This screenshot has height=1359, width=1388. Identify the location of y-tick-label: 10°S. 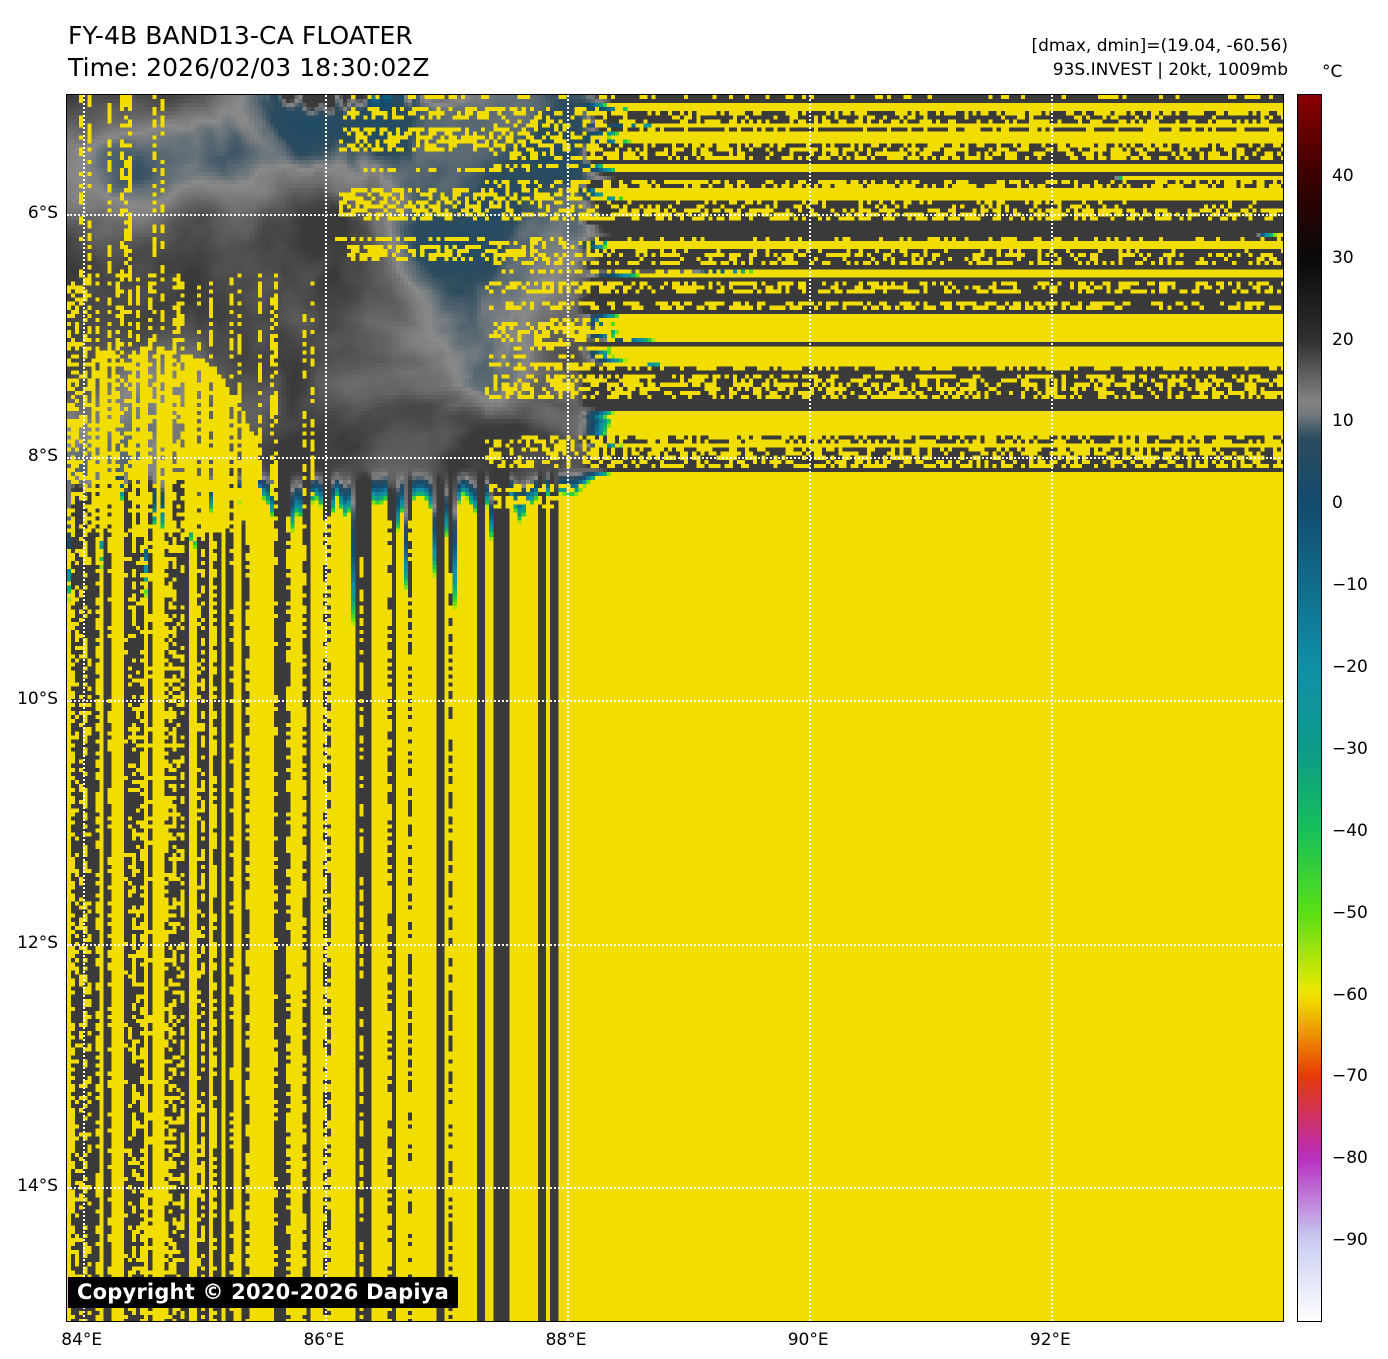
(37, 699).